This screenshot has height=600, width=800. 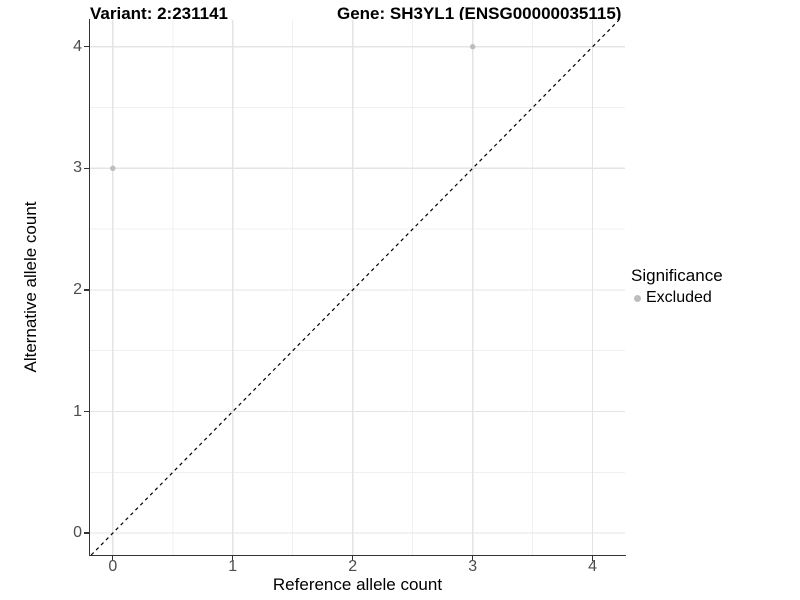 What do you see at coordinates (593, 566) in the screenshot?
I see `x-tick-label: 4` at bounding box center [593, 566].